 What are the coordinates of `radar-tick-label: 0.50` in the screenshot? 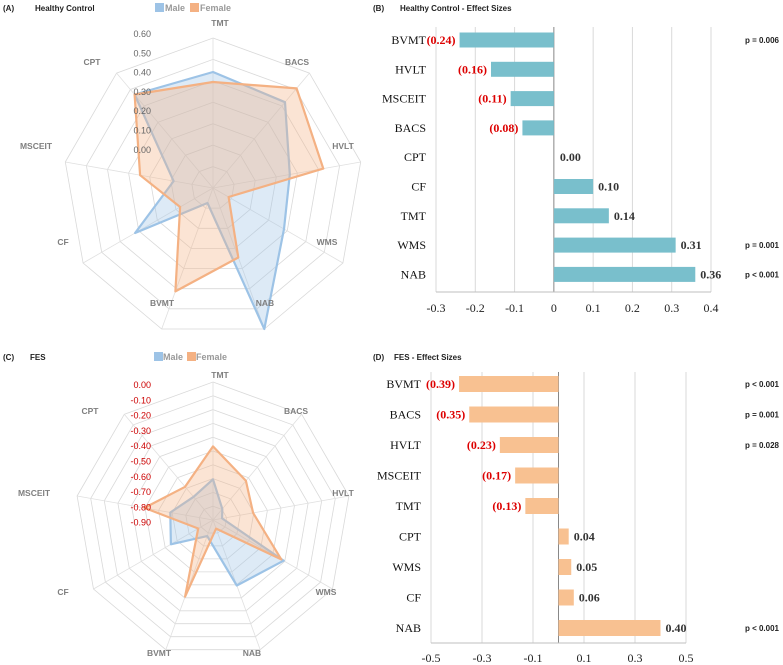 It's located at (142, 53).